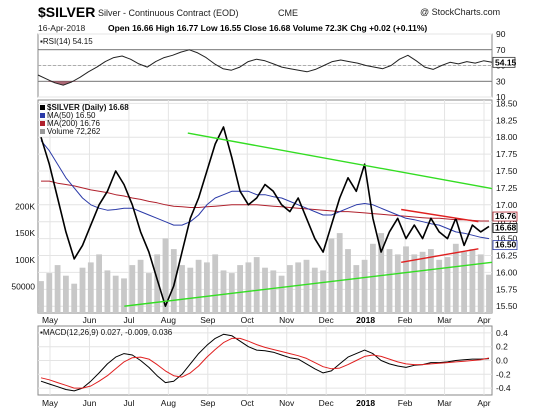 This screenshot has height=419, width=550. I want to click on volume-axis-label: 200K, so click(25, 207).